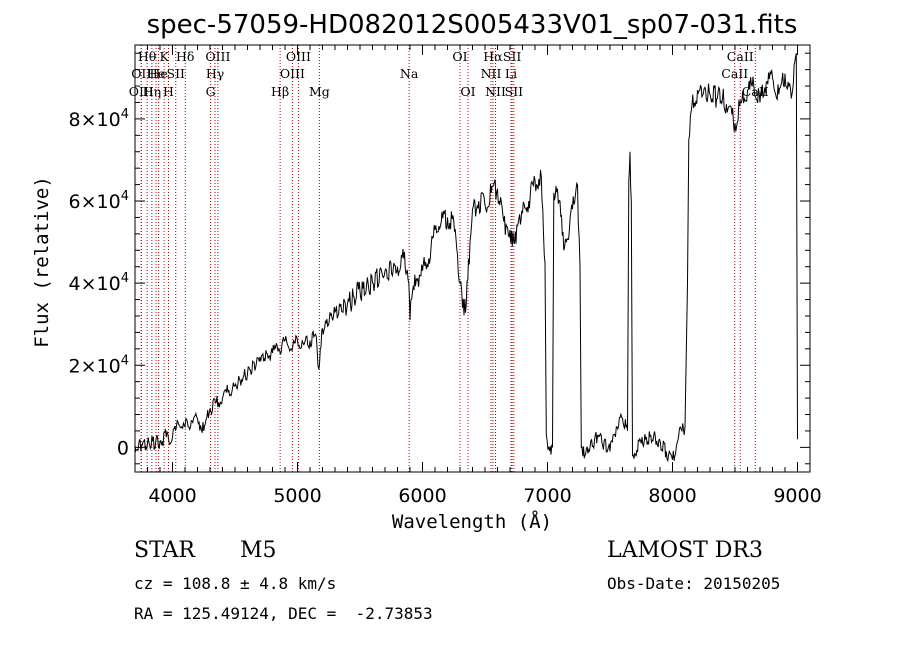  I want to click on spectral-line-label: Hγ, so click(215, 73).